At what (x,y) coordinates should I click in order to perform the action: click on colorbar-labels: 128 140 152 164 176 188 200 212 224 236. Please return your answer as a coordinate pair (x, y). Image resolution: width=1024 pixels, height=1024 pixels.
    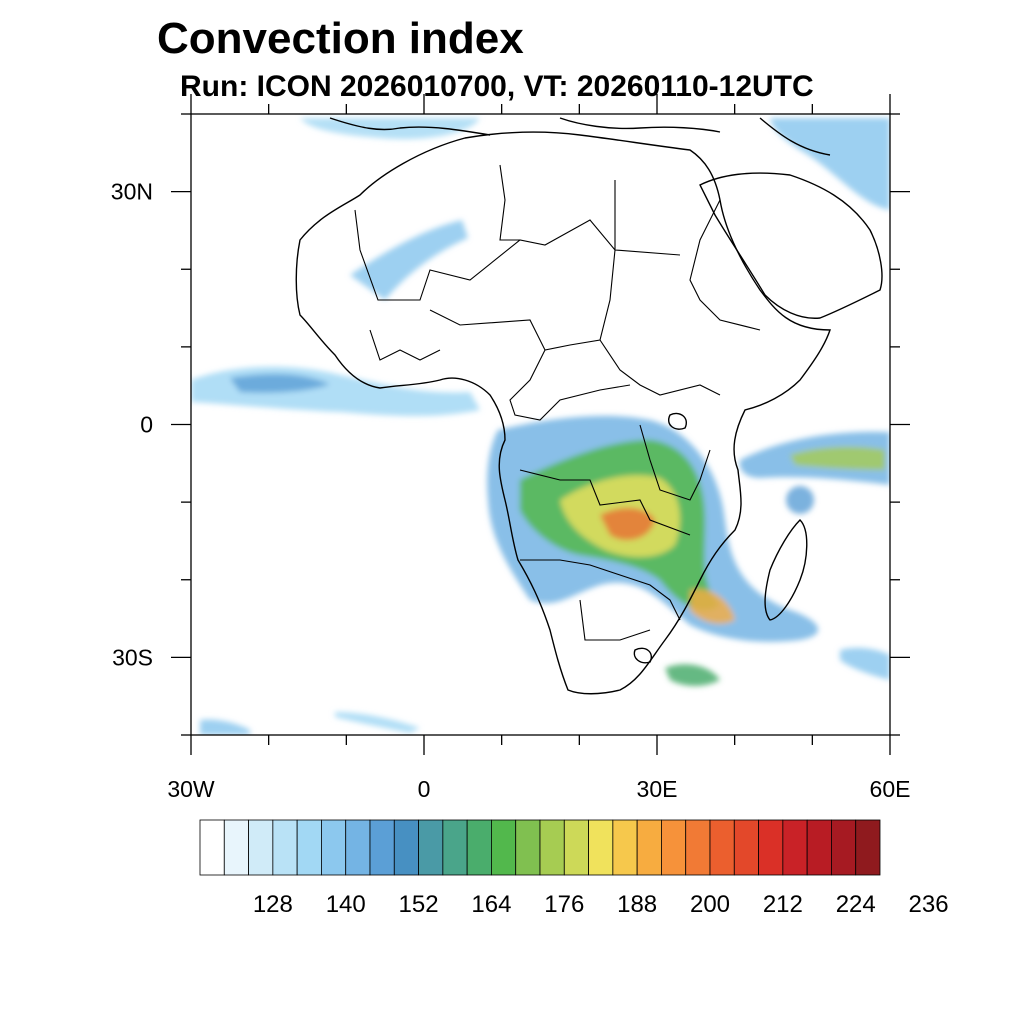
    Looking at the image, I should click on (601, 904).